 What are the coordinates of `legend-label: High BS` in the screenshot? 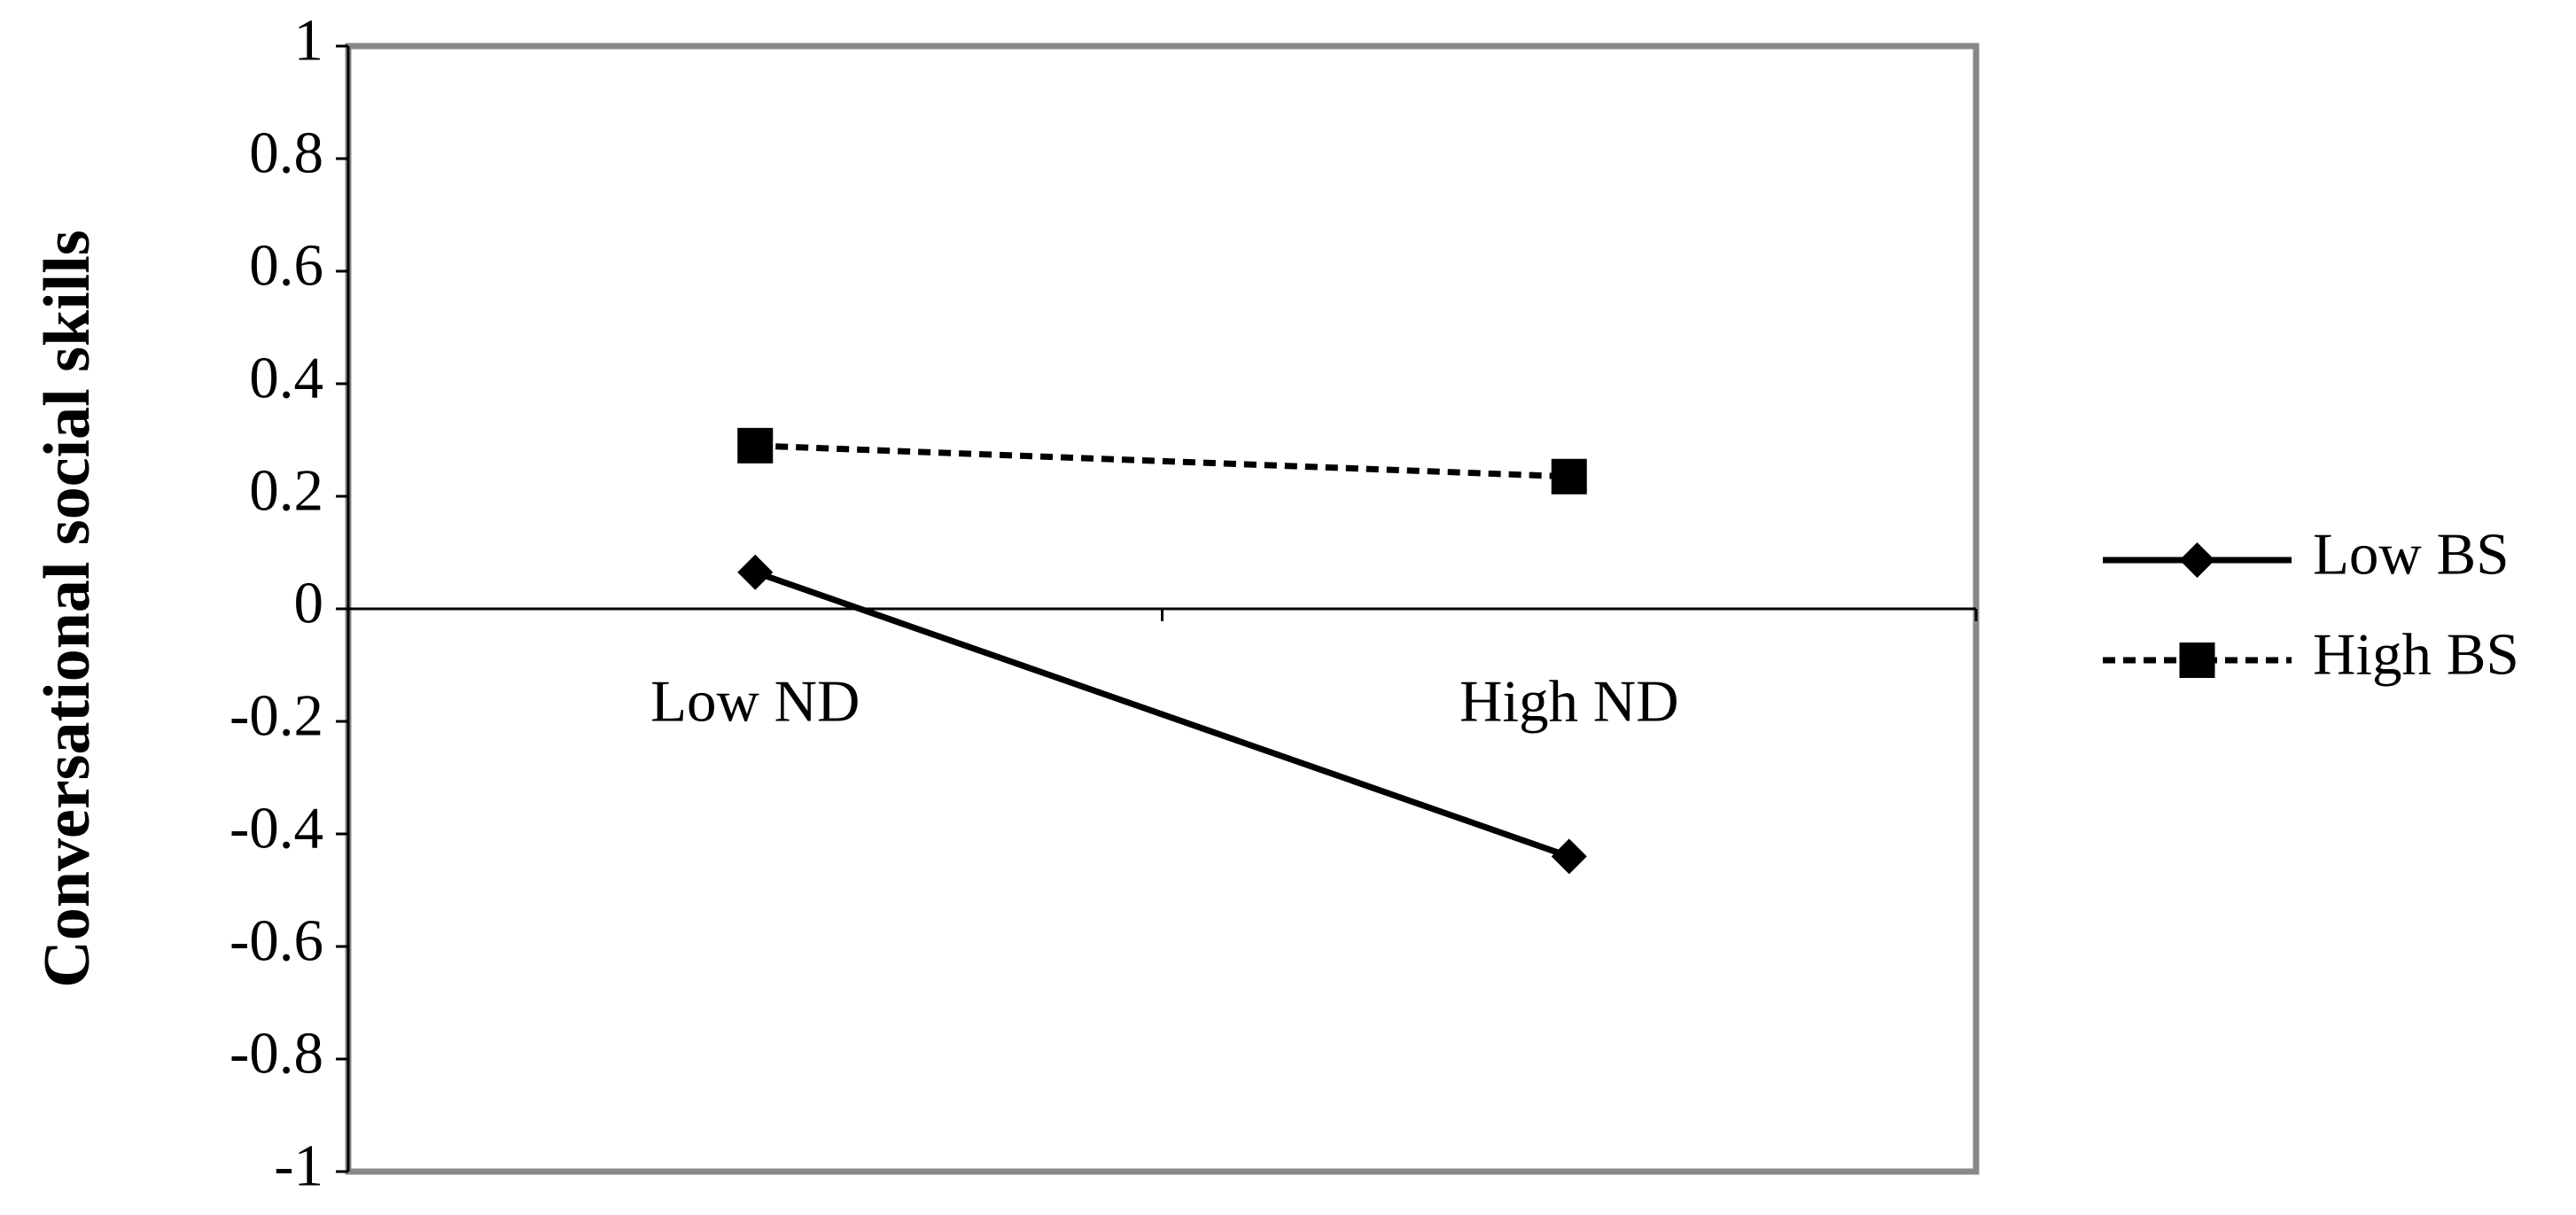 It's located at (2416, 654).